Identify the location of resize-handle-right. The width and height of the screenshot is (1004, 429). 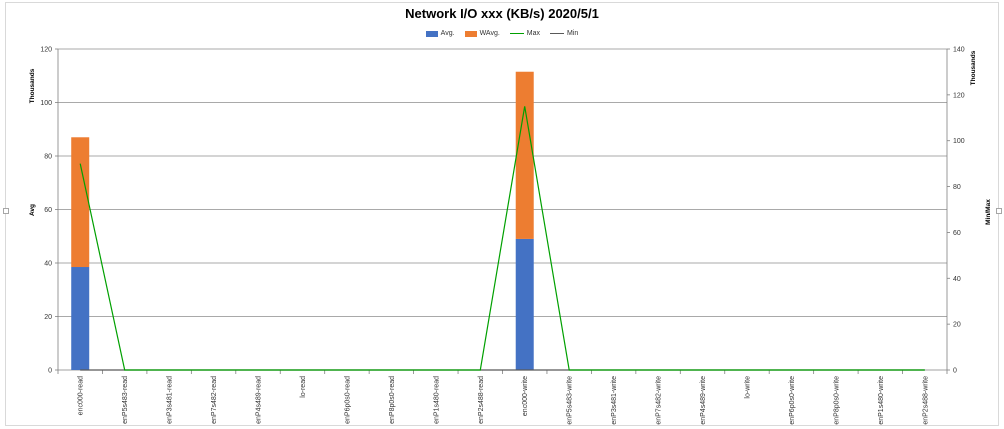
(999, 211).